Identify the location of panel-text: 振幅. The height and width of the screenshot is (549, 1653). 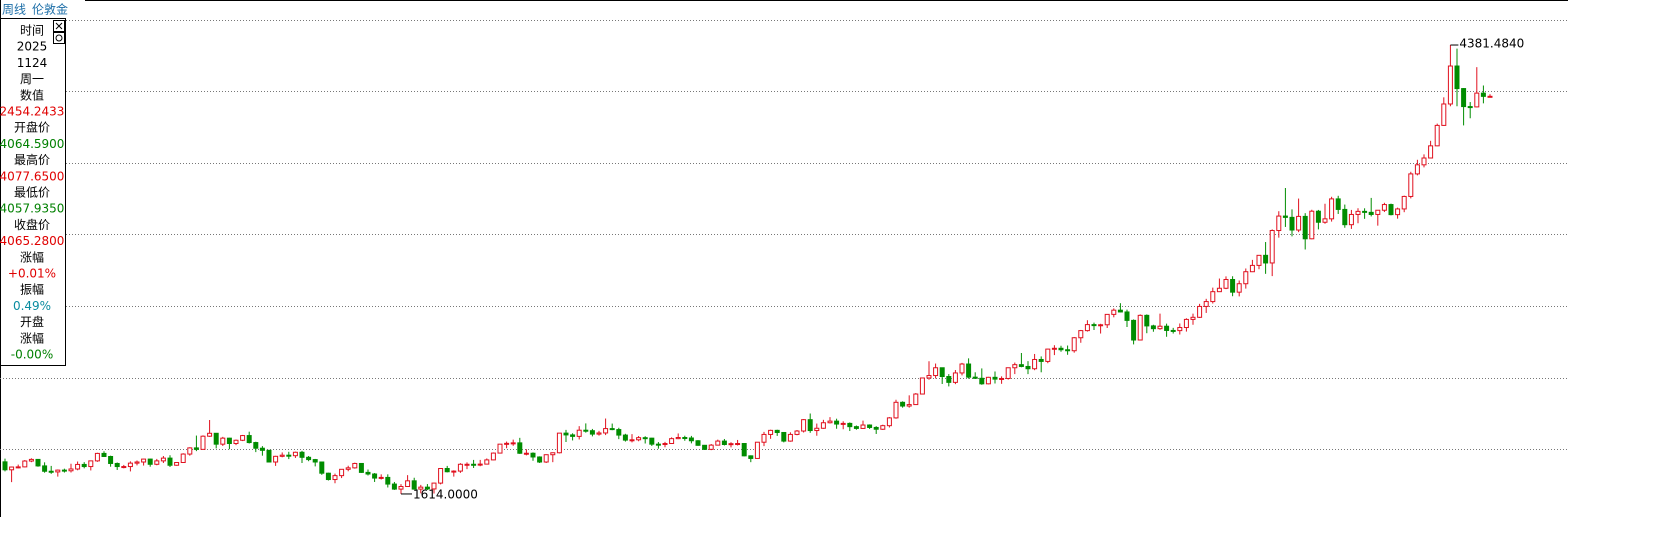
(32, 289).